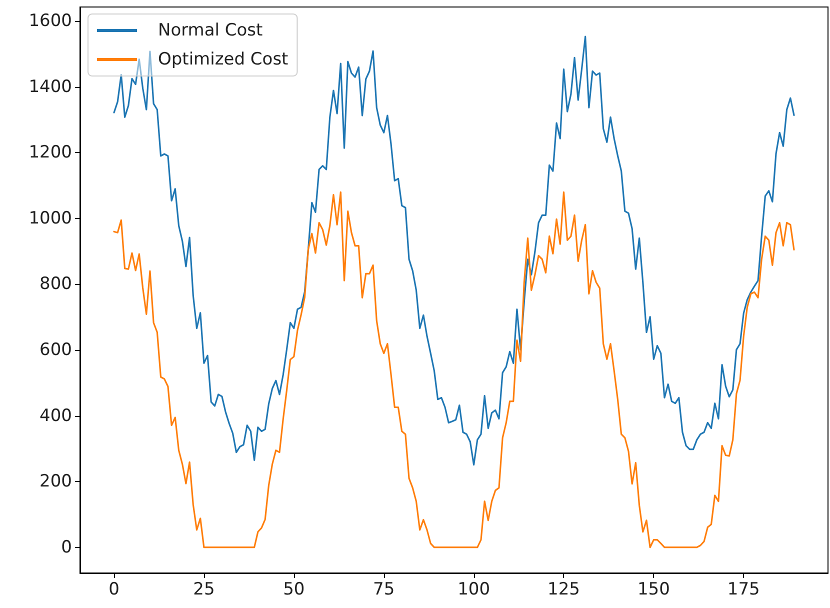 The height and width of the screenshot is (608, 830). What do you see at coordinates (66, 547) in the screenshot?
I see `y-tick-label: 0` at bounding box center [66, 547].